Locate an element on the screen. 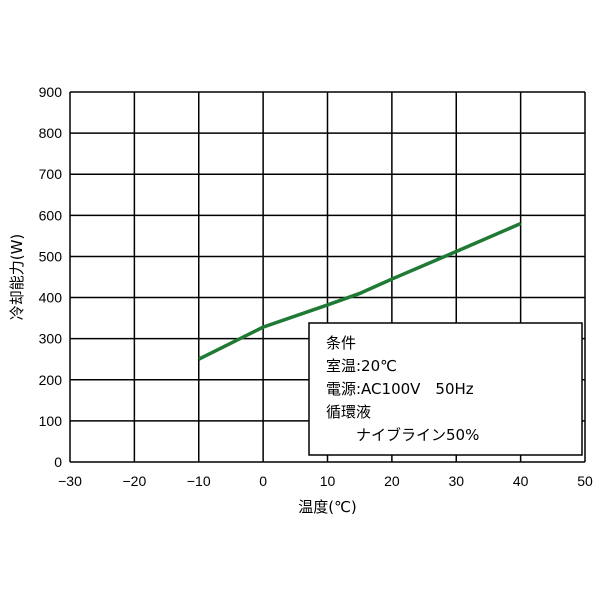 Image resolution: width=600 pixels, height=600 pixels. x-tick-label: 40 is located at coordinates (521, 481).